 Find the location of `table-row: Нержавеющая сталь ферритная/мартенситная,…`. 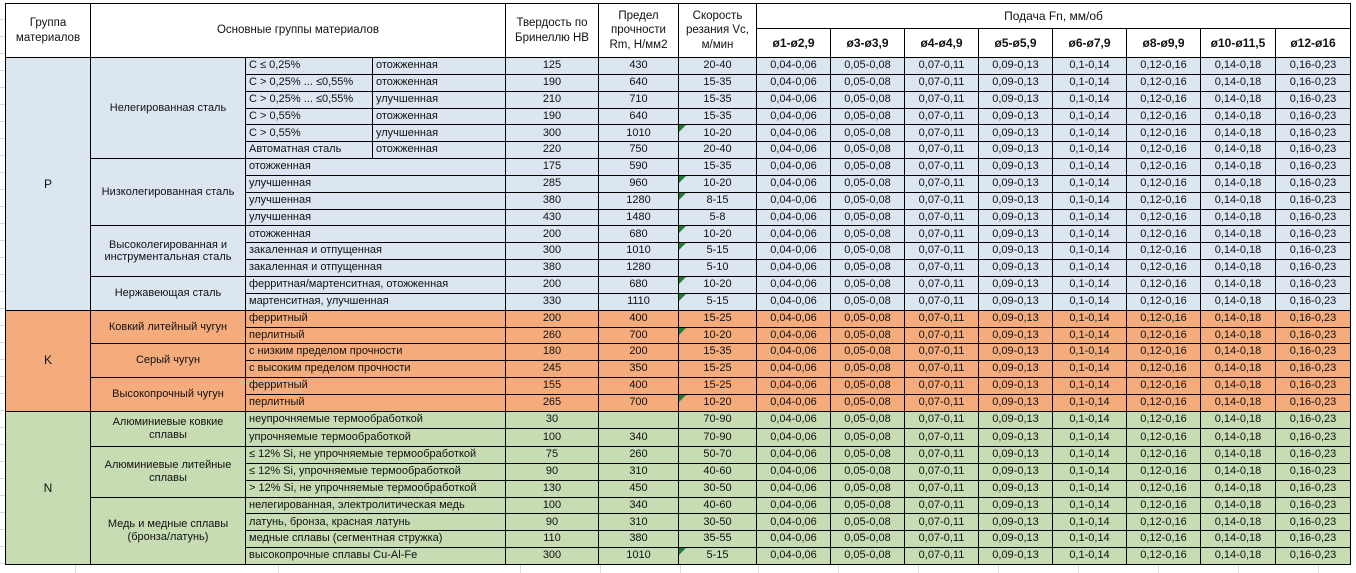

table-row: Нержавеющая сталь ферритная/мартенситная,… is located at coordinates (678, 293).